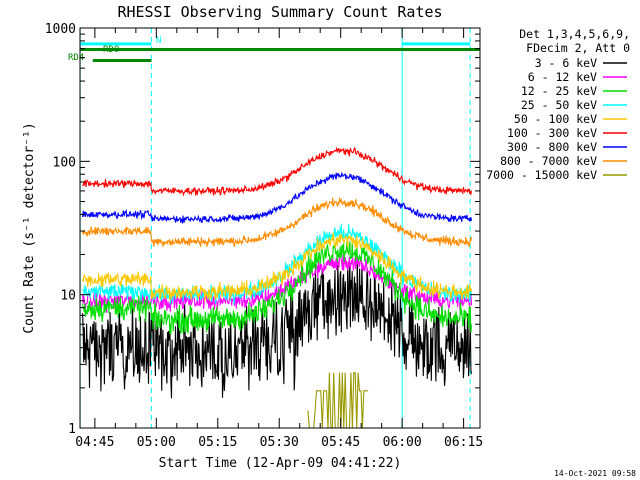  What do you see at coordinates (595, 473) in the screenshot?
I see `timestamp: 14-Oct-2021 09:58` at bounding box center [595, 473].